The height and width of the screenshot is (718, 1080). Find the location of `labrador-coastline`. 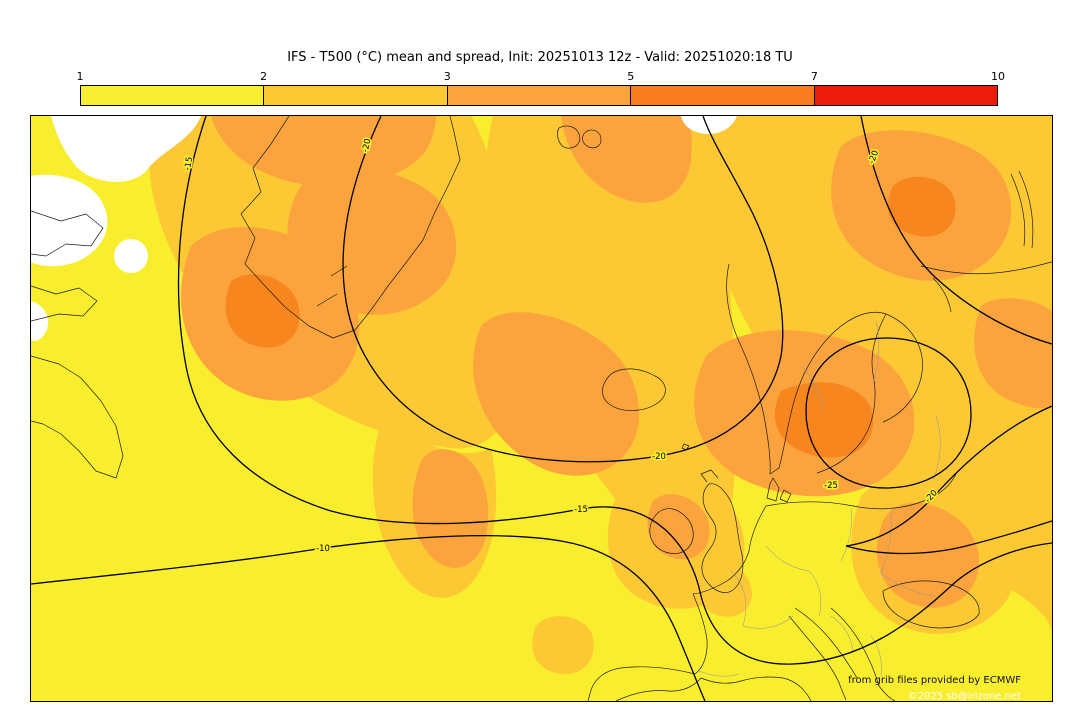

labrador-coastline is located at coordinates (77, 417).